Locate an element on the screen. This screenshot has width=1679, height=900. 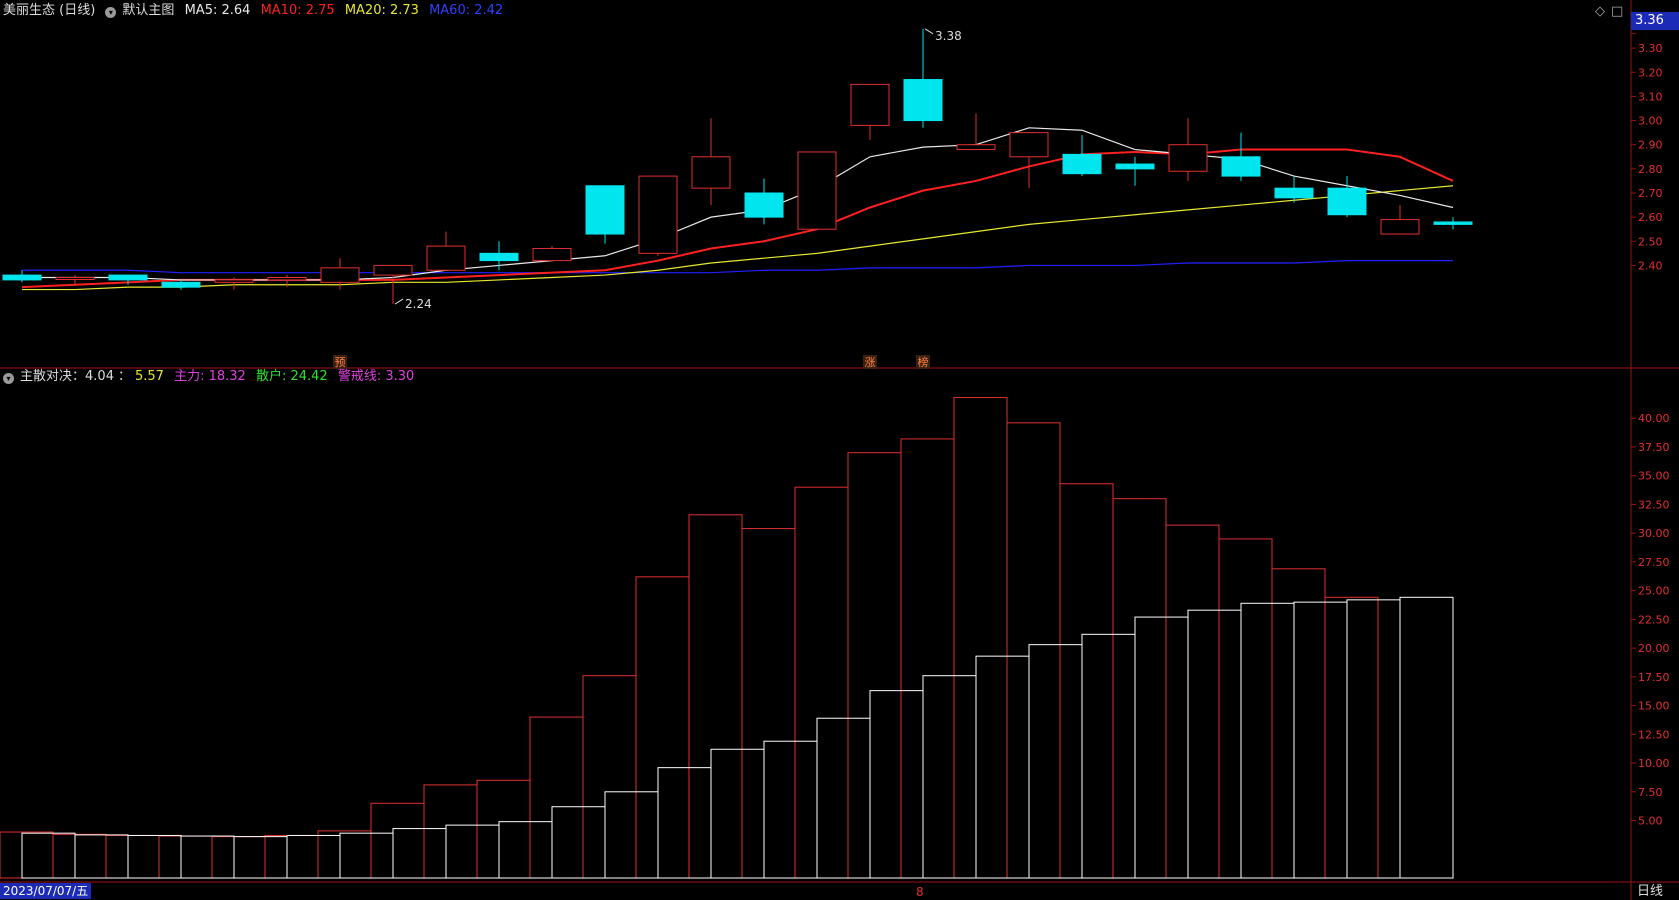
month-tick-label: 8 is located at coordinates (920, 892).